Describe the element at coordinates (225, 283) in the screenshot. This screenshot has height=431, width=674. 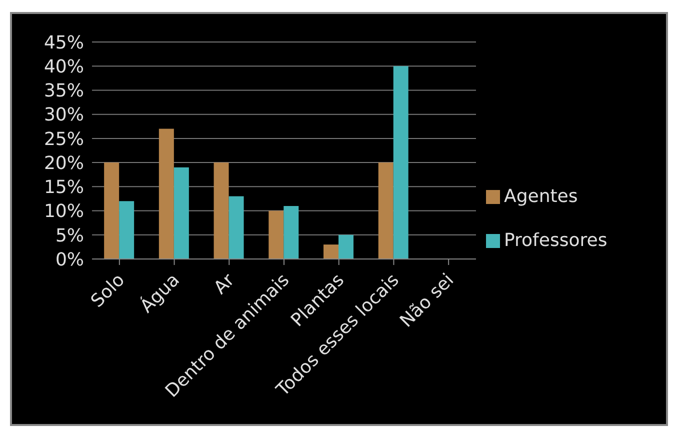
I see `x-tick-label: Ar` at that location.